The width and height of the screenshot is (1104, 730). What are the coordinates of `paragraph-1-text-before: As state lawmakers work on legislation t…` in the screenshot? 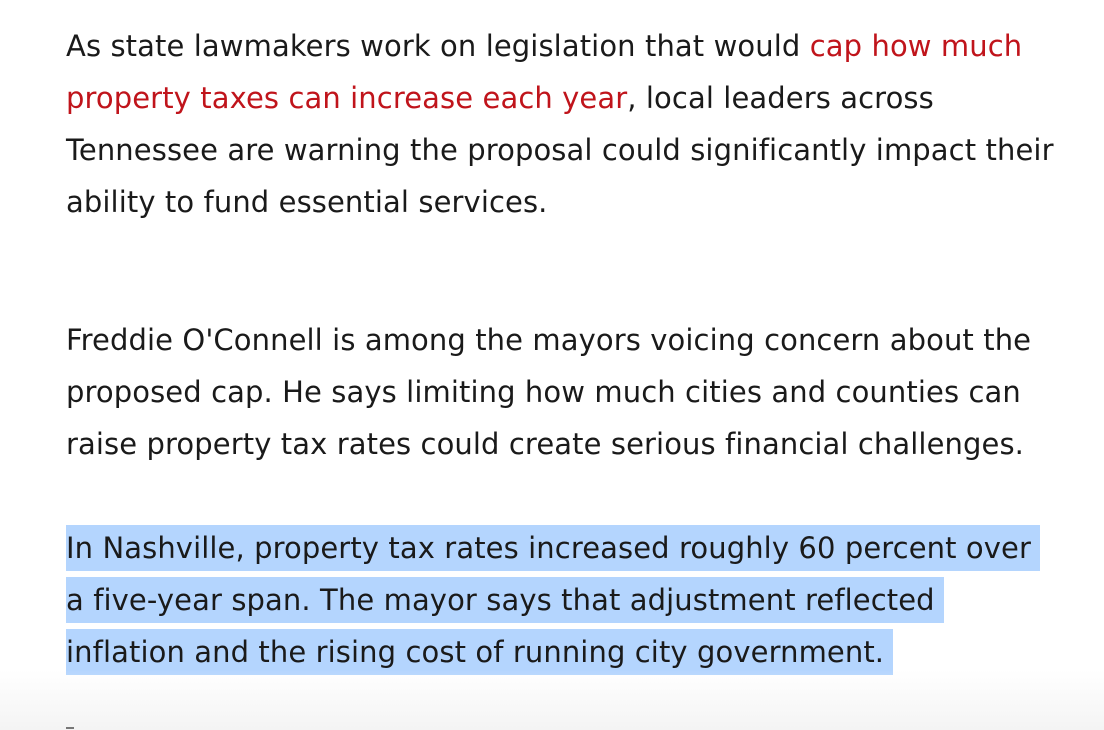 It's located at (438, 46).